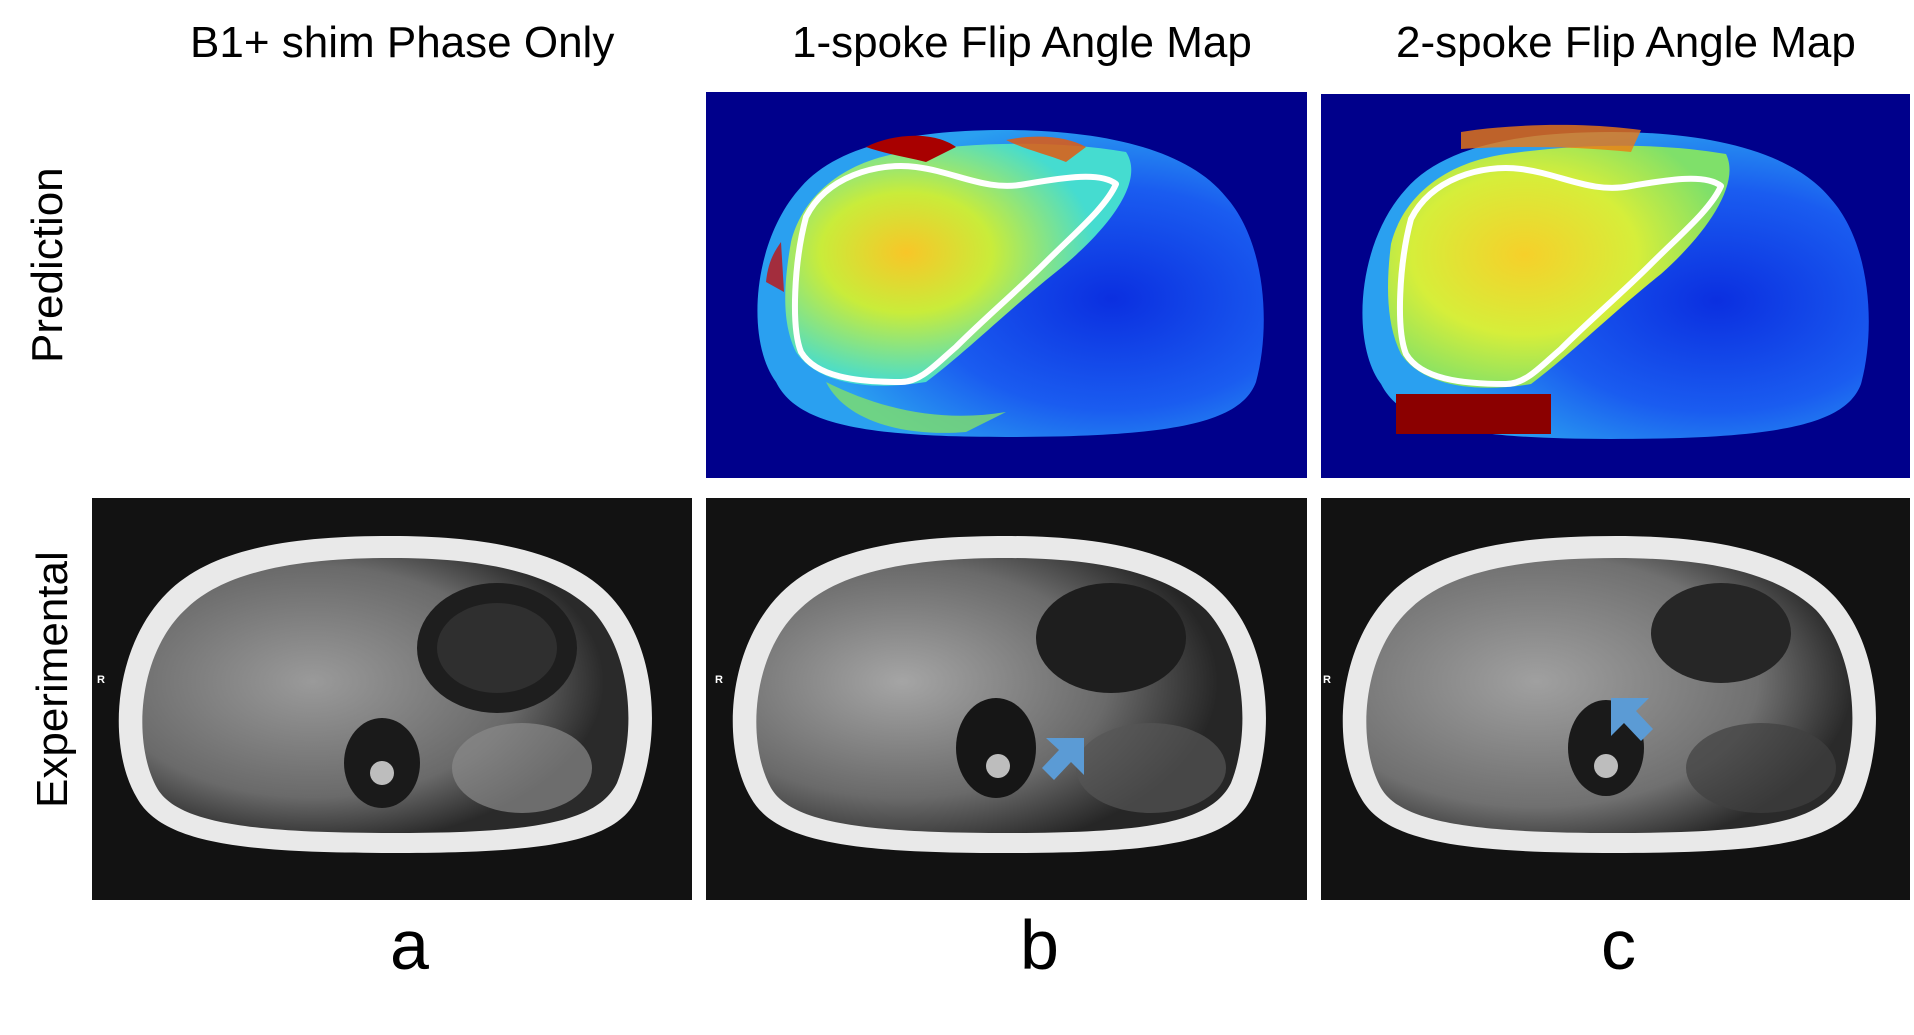 This screenshot has width=1914, height=1035. I want to click on experimental-mri-b: R, so click(1006, 699).